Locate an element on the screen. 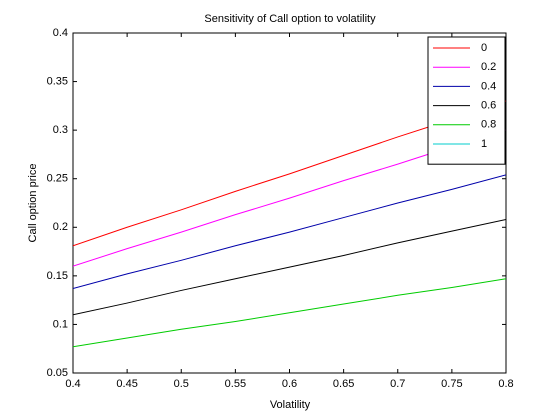  x-tick-label: 0.75 is located at coordinates (451, 384).